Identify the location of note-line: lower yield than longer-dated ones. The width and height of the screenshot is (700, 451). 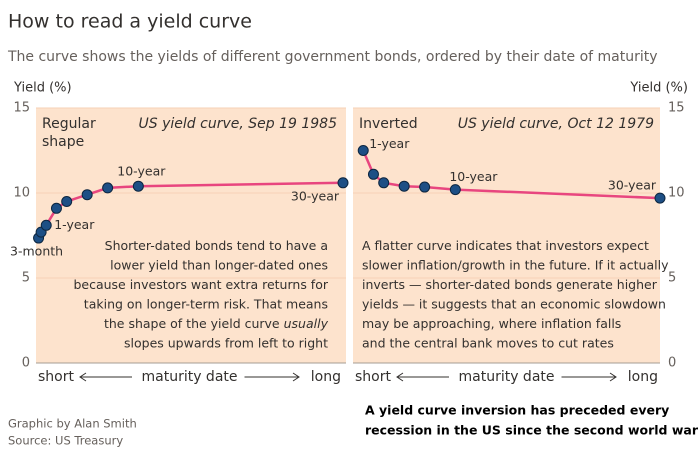
(219, 264).